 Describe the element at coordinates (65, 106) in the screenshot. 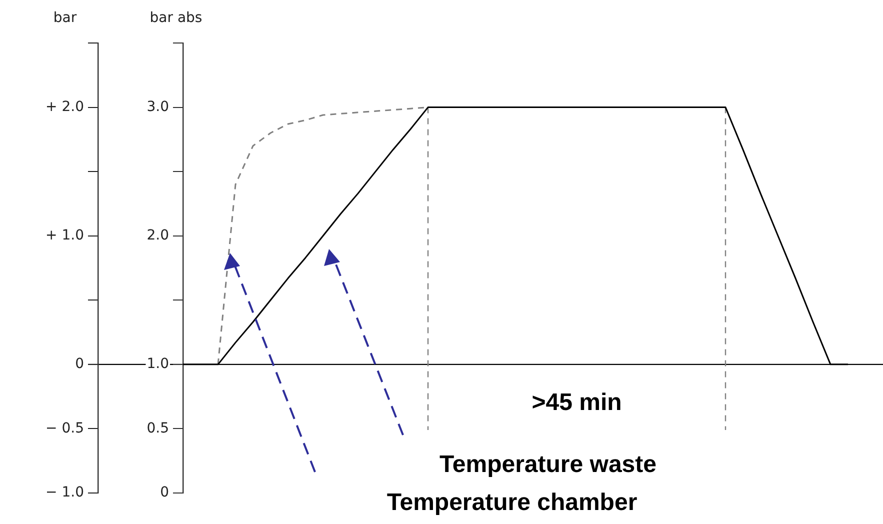

I see `y-tick-label: + 2.0` at that location.